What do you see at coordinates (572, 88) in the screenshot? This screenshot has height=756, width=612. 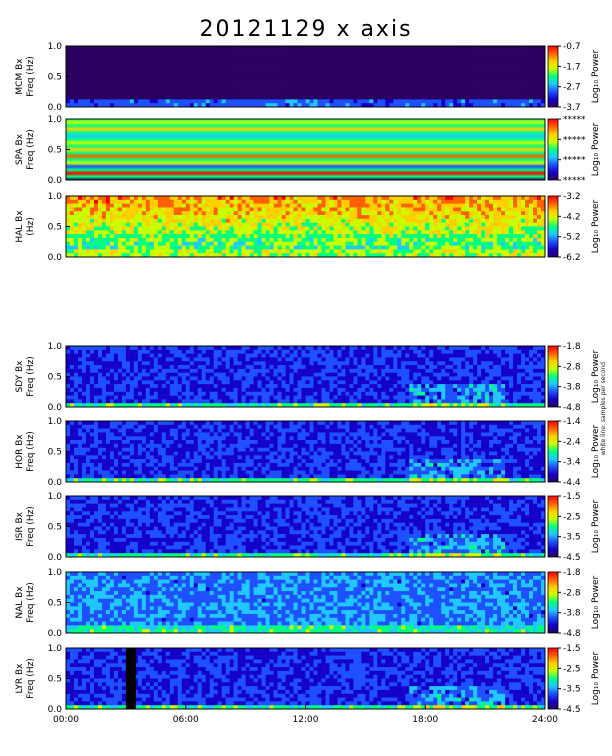 I see `colorbar-tick-label: -2.7` at bounding box center [572, 88].